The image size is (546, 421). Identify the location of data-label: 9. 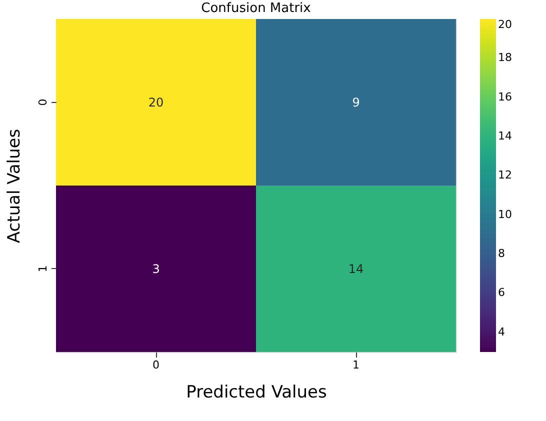
(356, 102).